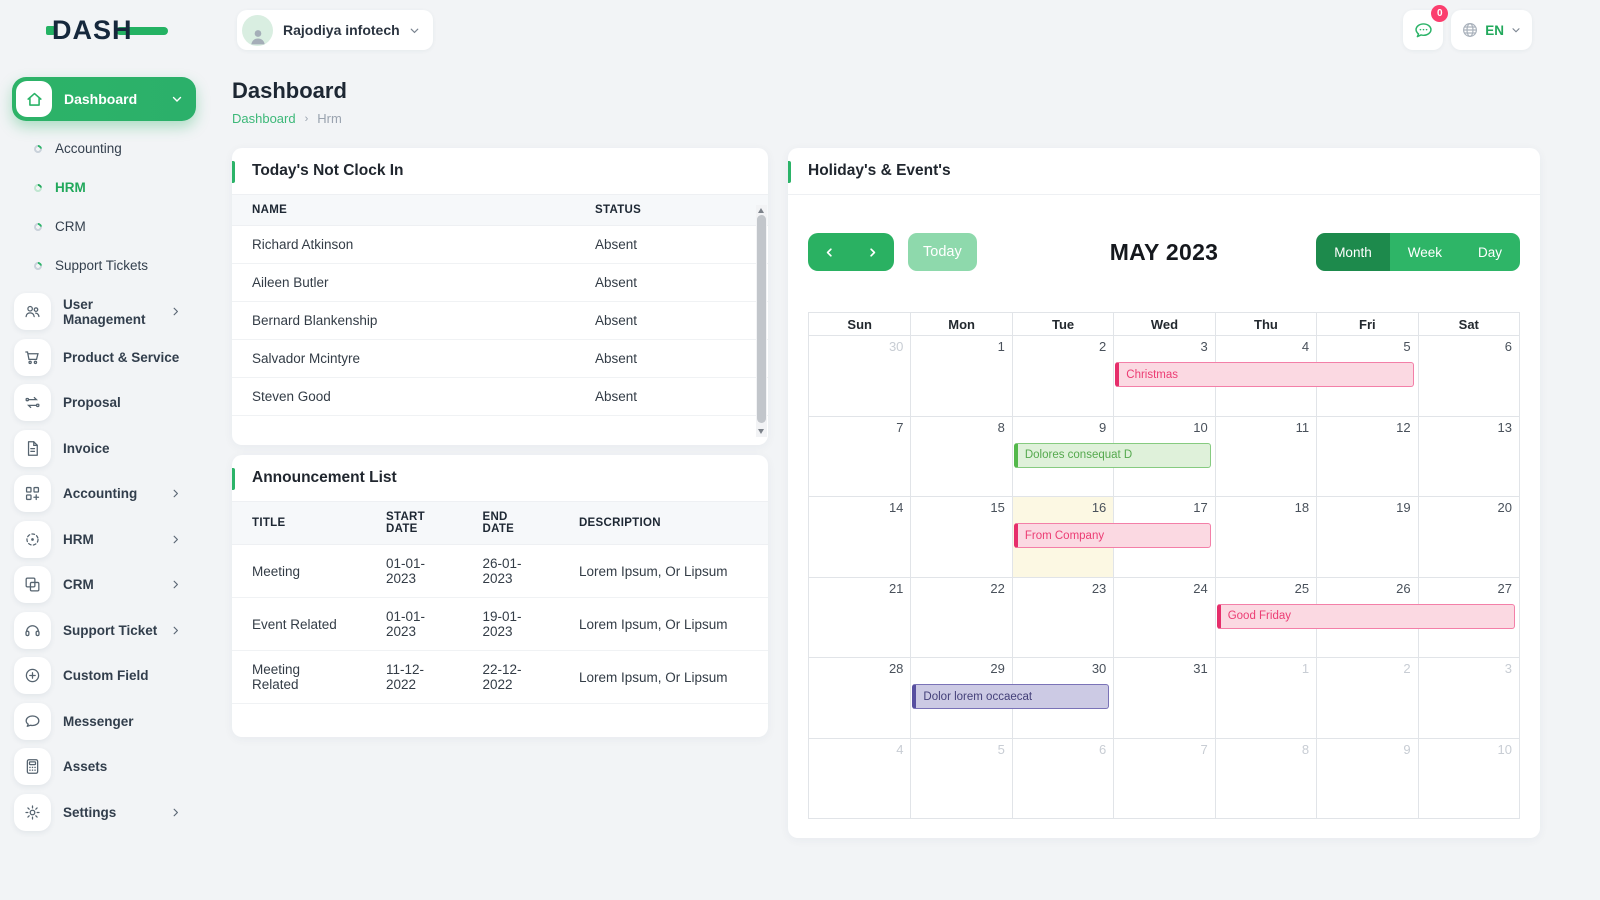  What do you see at coordinates (1366, 537) in the screenshot?
I see `calendar-day: 19` at bounding box center [1366, 537].